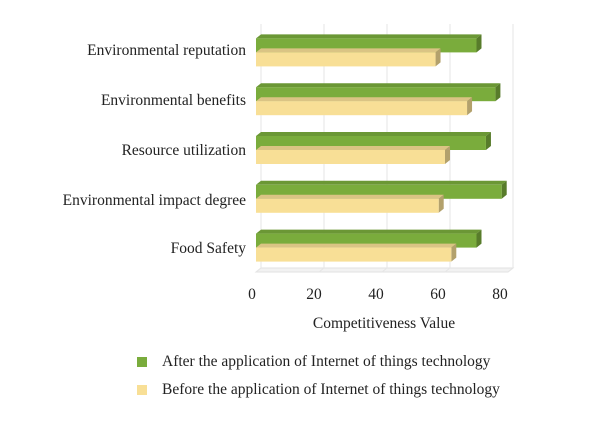 Image resolution: width=600 pixels, height=422 pixels. What do you see at coordinates (252, 294) in the screenshot?
I see `x-tick-label: 0` at bounding box center [252, 294].